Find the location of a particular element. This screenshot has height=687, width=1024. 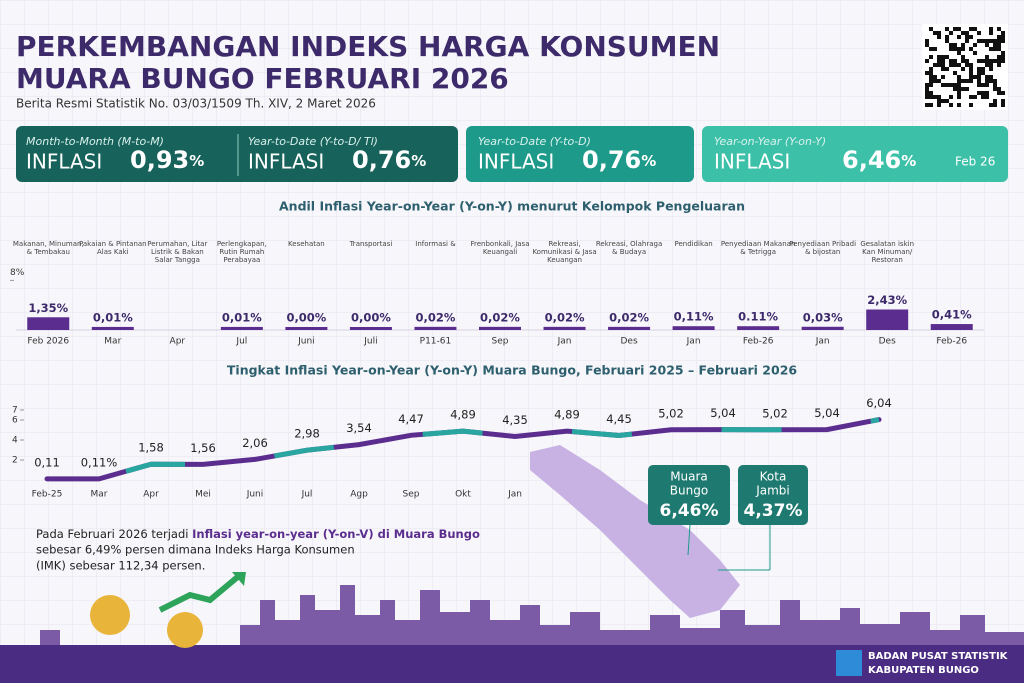

card-number: 0,76 is located at coordinates (611, 160).